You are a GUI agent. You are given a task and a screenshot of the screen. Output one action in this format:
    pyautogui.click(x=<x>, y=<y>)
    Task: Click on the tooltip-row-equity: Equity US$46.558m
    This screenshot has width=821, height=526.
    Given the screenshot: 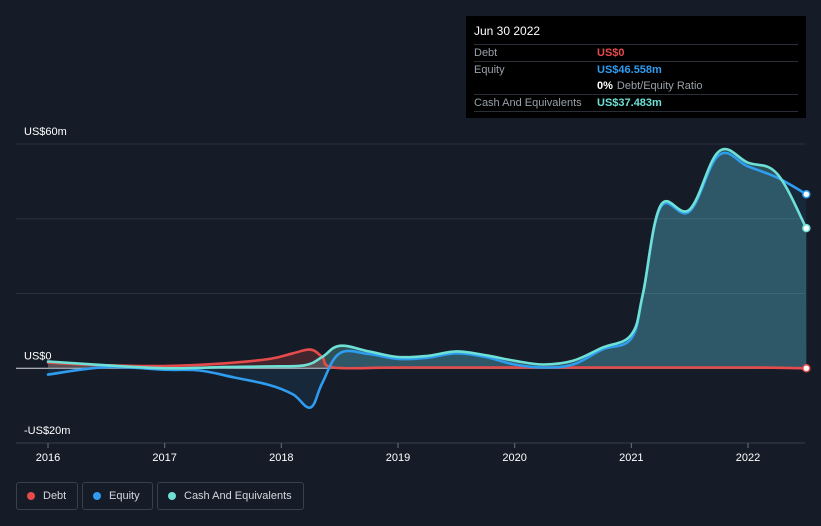 What is the action you would take?
    pyautogui.click(x=636, y=69)
    